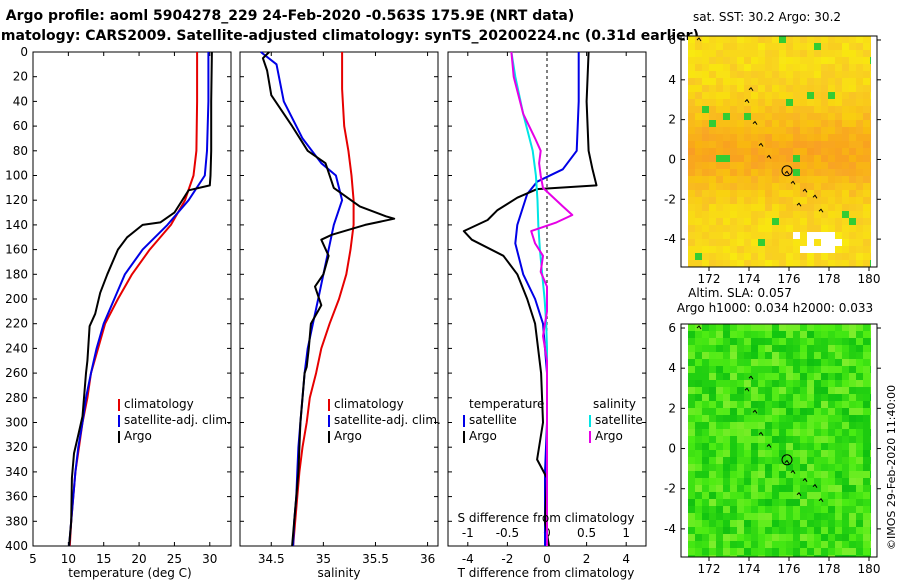 This screenshot has height=580, width=900. What do you see at coordinates (16, 521) in the screenshot?
I see `depth-tick-label: 380` at bounding box center [16, 521].